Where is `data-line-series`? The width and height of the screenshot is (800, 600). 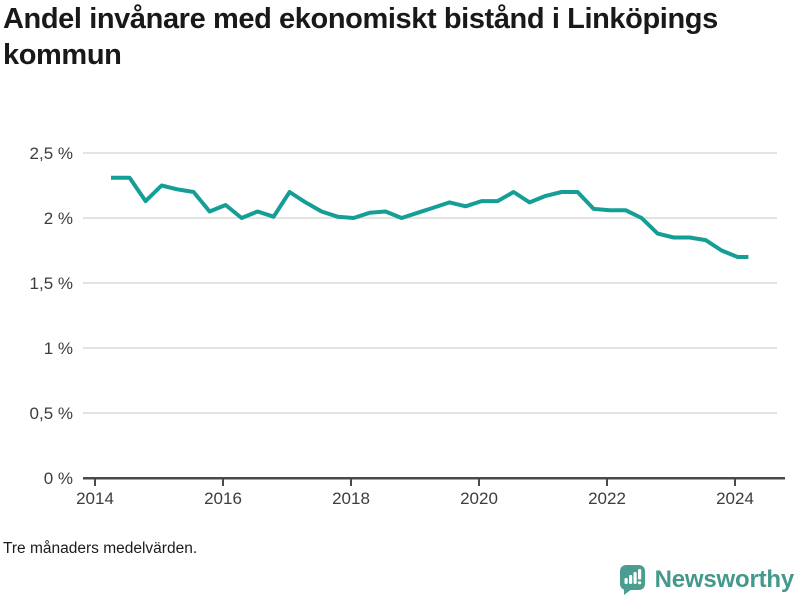 data-line-series is located at coordinates (430, 217).